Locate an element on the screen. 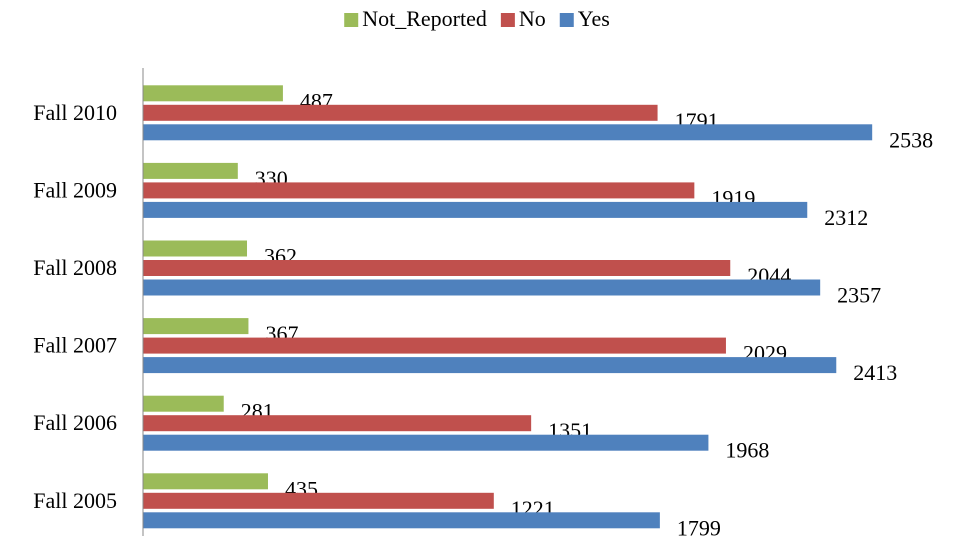 The image size is (954, 536). legend-label: No is located at coordinates (532, 18).